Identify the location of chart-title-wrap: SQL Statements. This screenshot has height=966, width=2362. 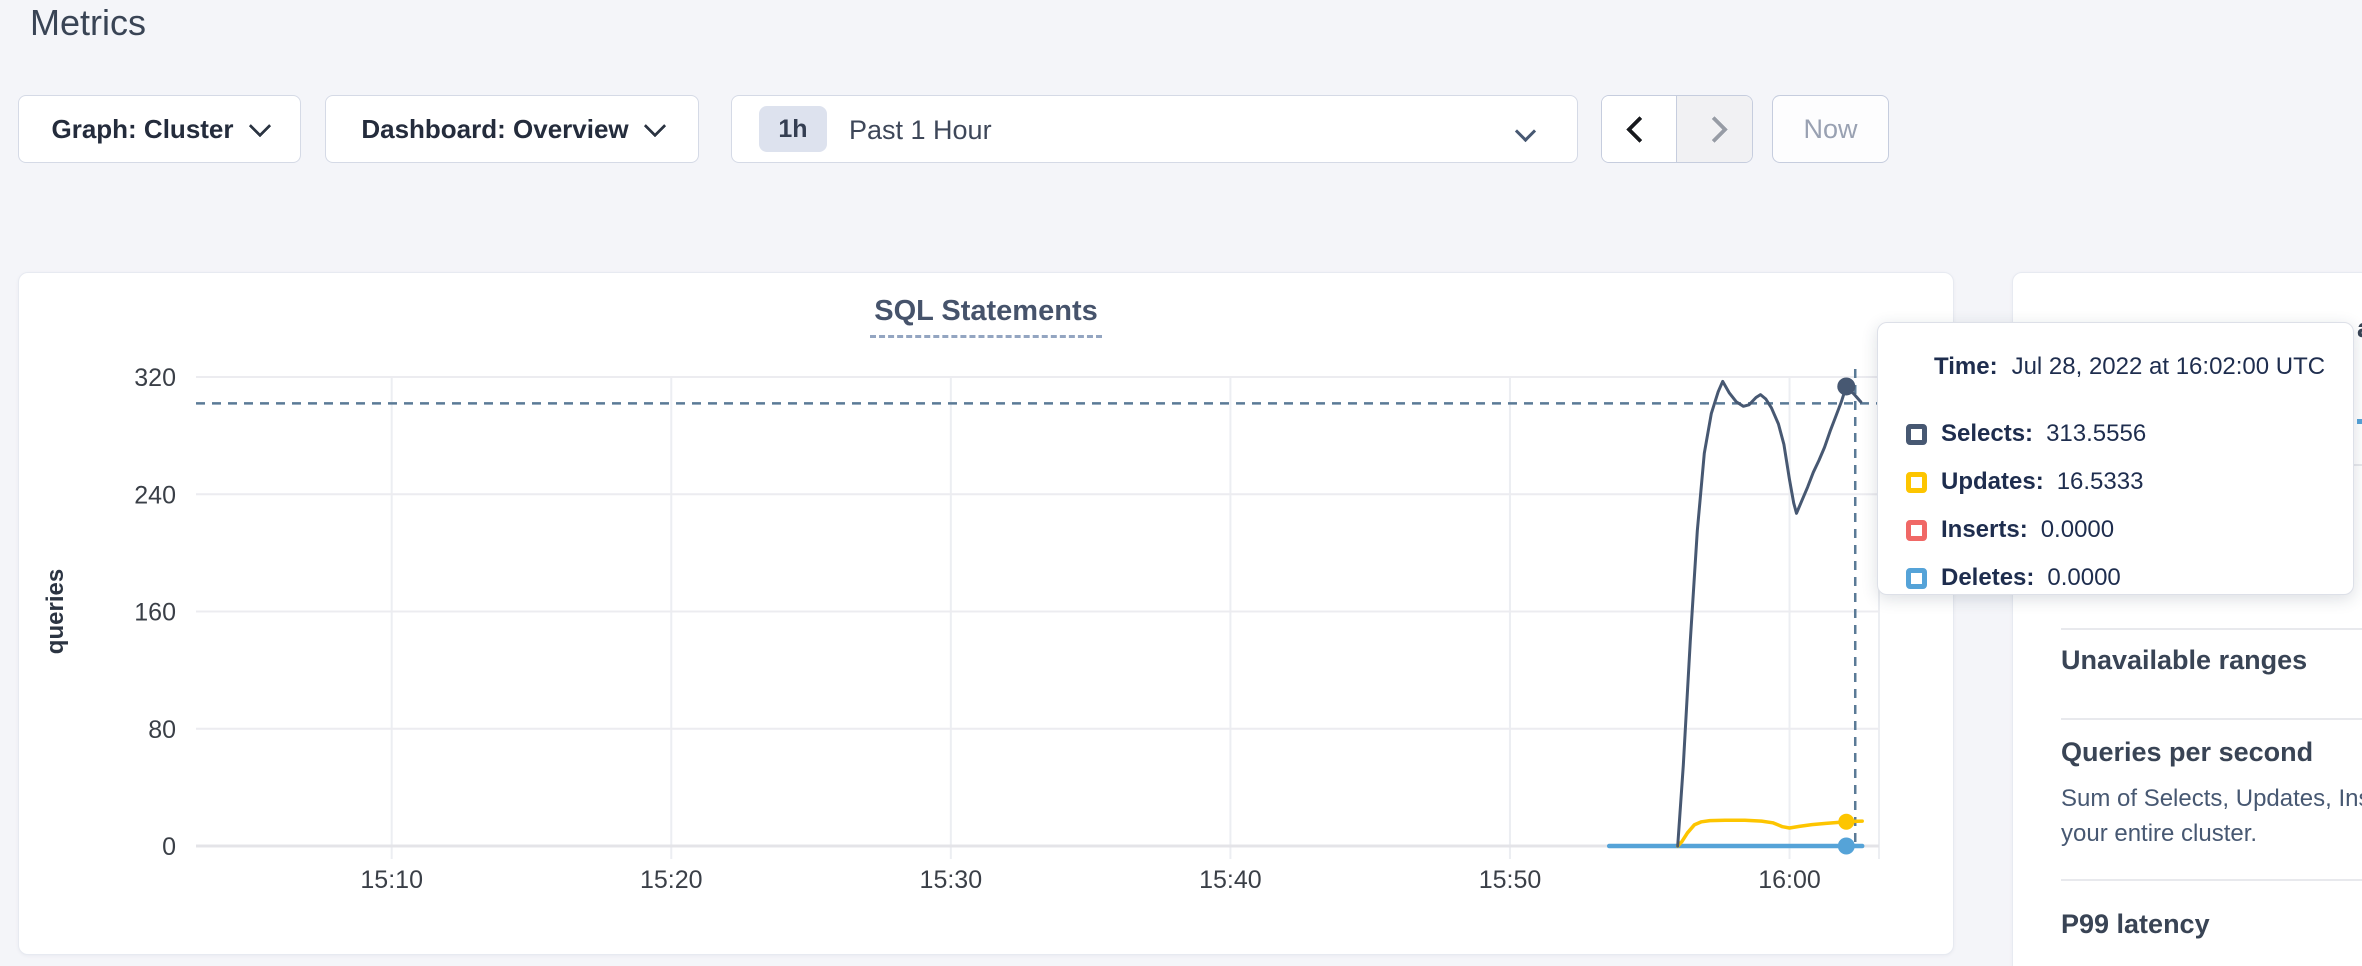
(986, 316).